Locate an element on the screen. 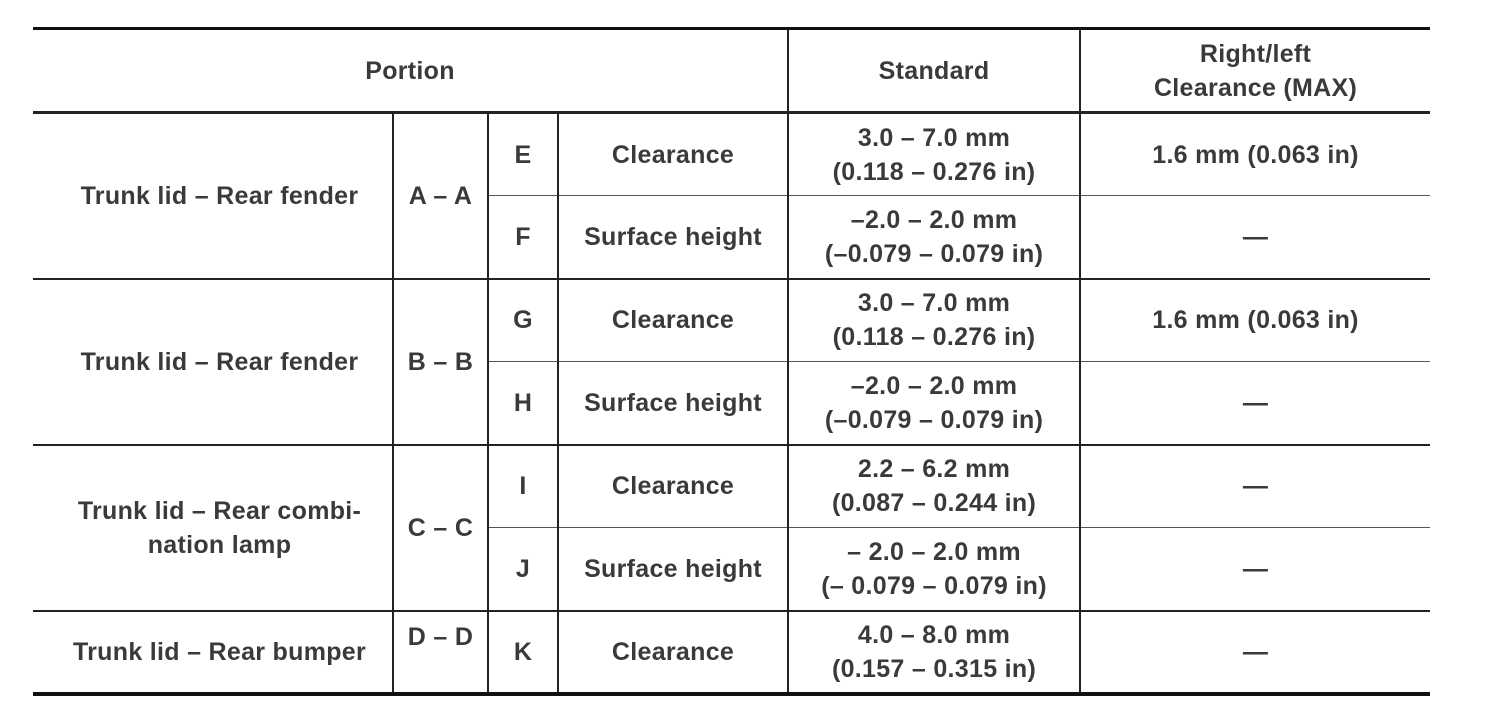 The image size is (1504, 706). point-letter: I is located at coordinates (523, 485).